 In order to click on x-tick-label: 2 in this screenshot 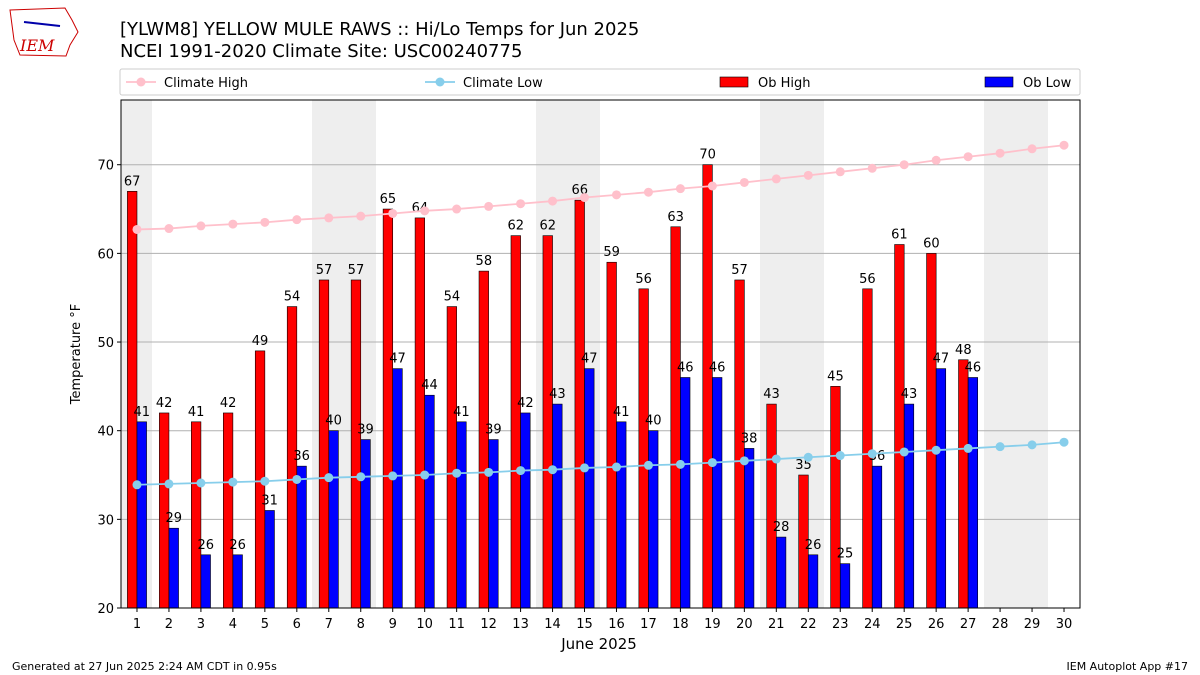, I will do `click(169, 624)`.